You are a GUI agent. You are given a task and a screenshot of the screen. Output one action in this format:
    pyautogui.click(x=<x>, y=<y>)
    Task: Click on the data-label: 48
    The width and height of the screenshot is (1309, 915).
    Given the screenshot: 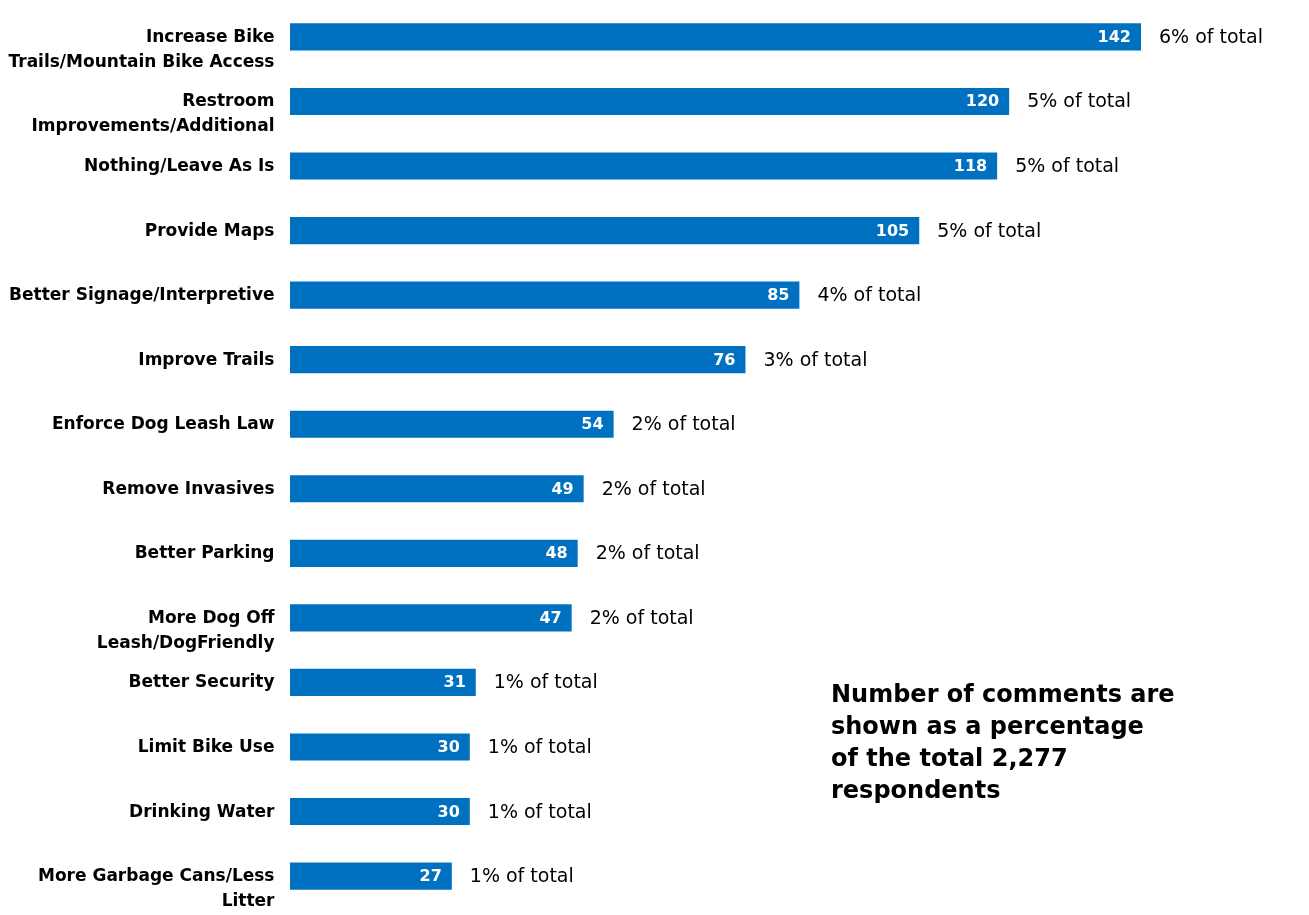 What is the action you would take?
    pyautogui.click(x=556, y=553)
    